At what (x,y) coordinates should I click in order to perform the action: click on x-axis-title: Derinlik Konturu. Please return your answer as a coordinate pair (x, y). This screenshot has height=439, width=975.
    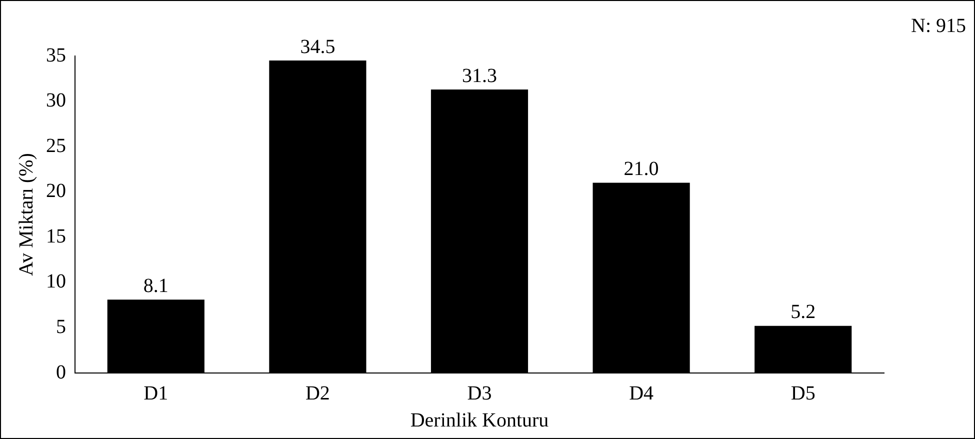
    Looking at the image, I should click on (479, 420).